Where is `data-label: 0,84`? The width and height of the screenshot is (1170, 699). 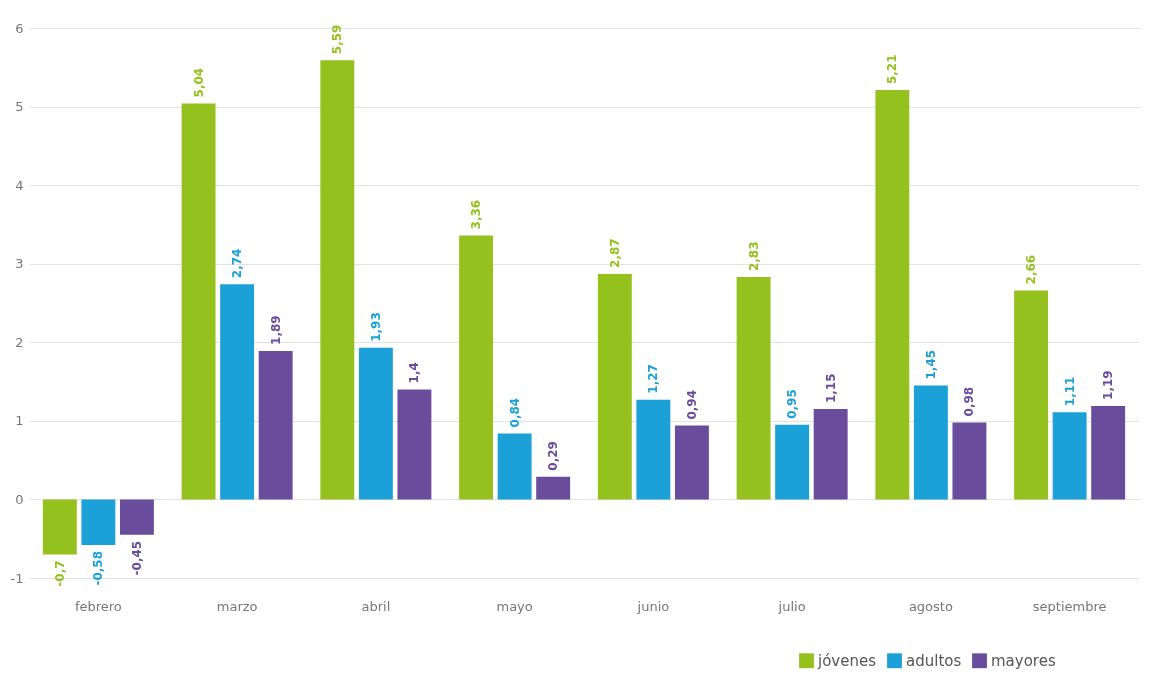
data-label: 0,84 is located at coordinates (514, 412).